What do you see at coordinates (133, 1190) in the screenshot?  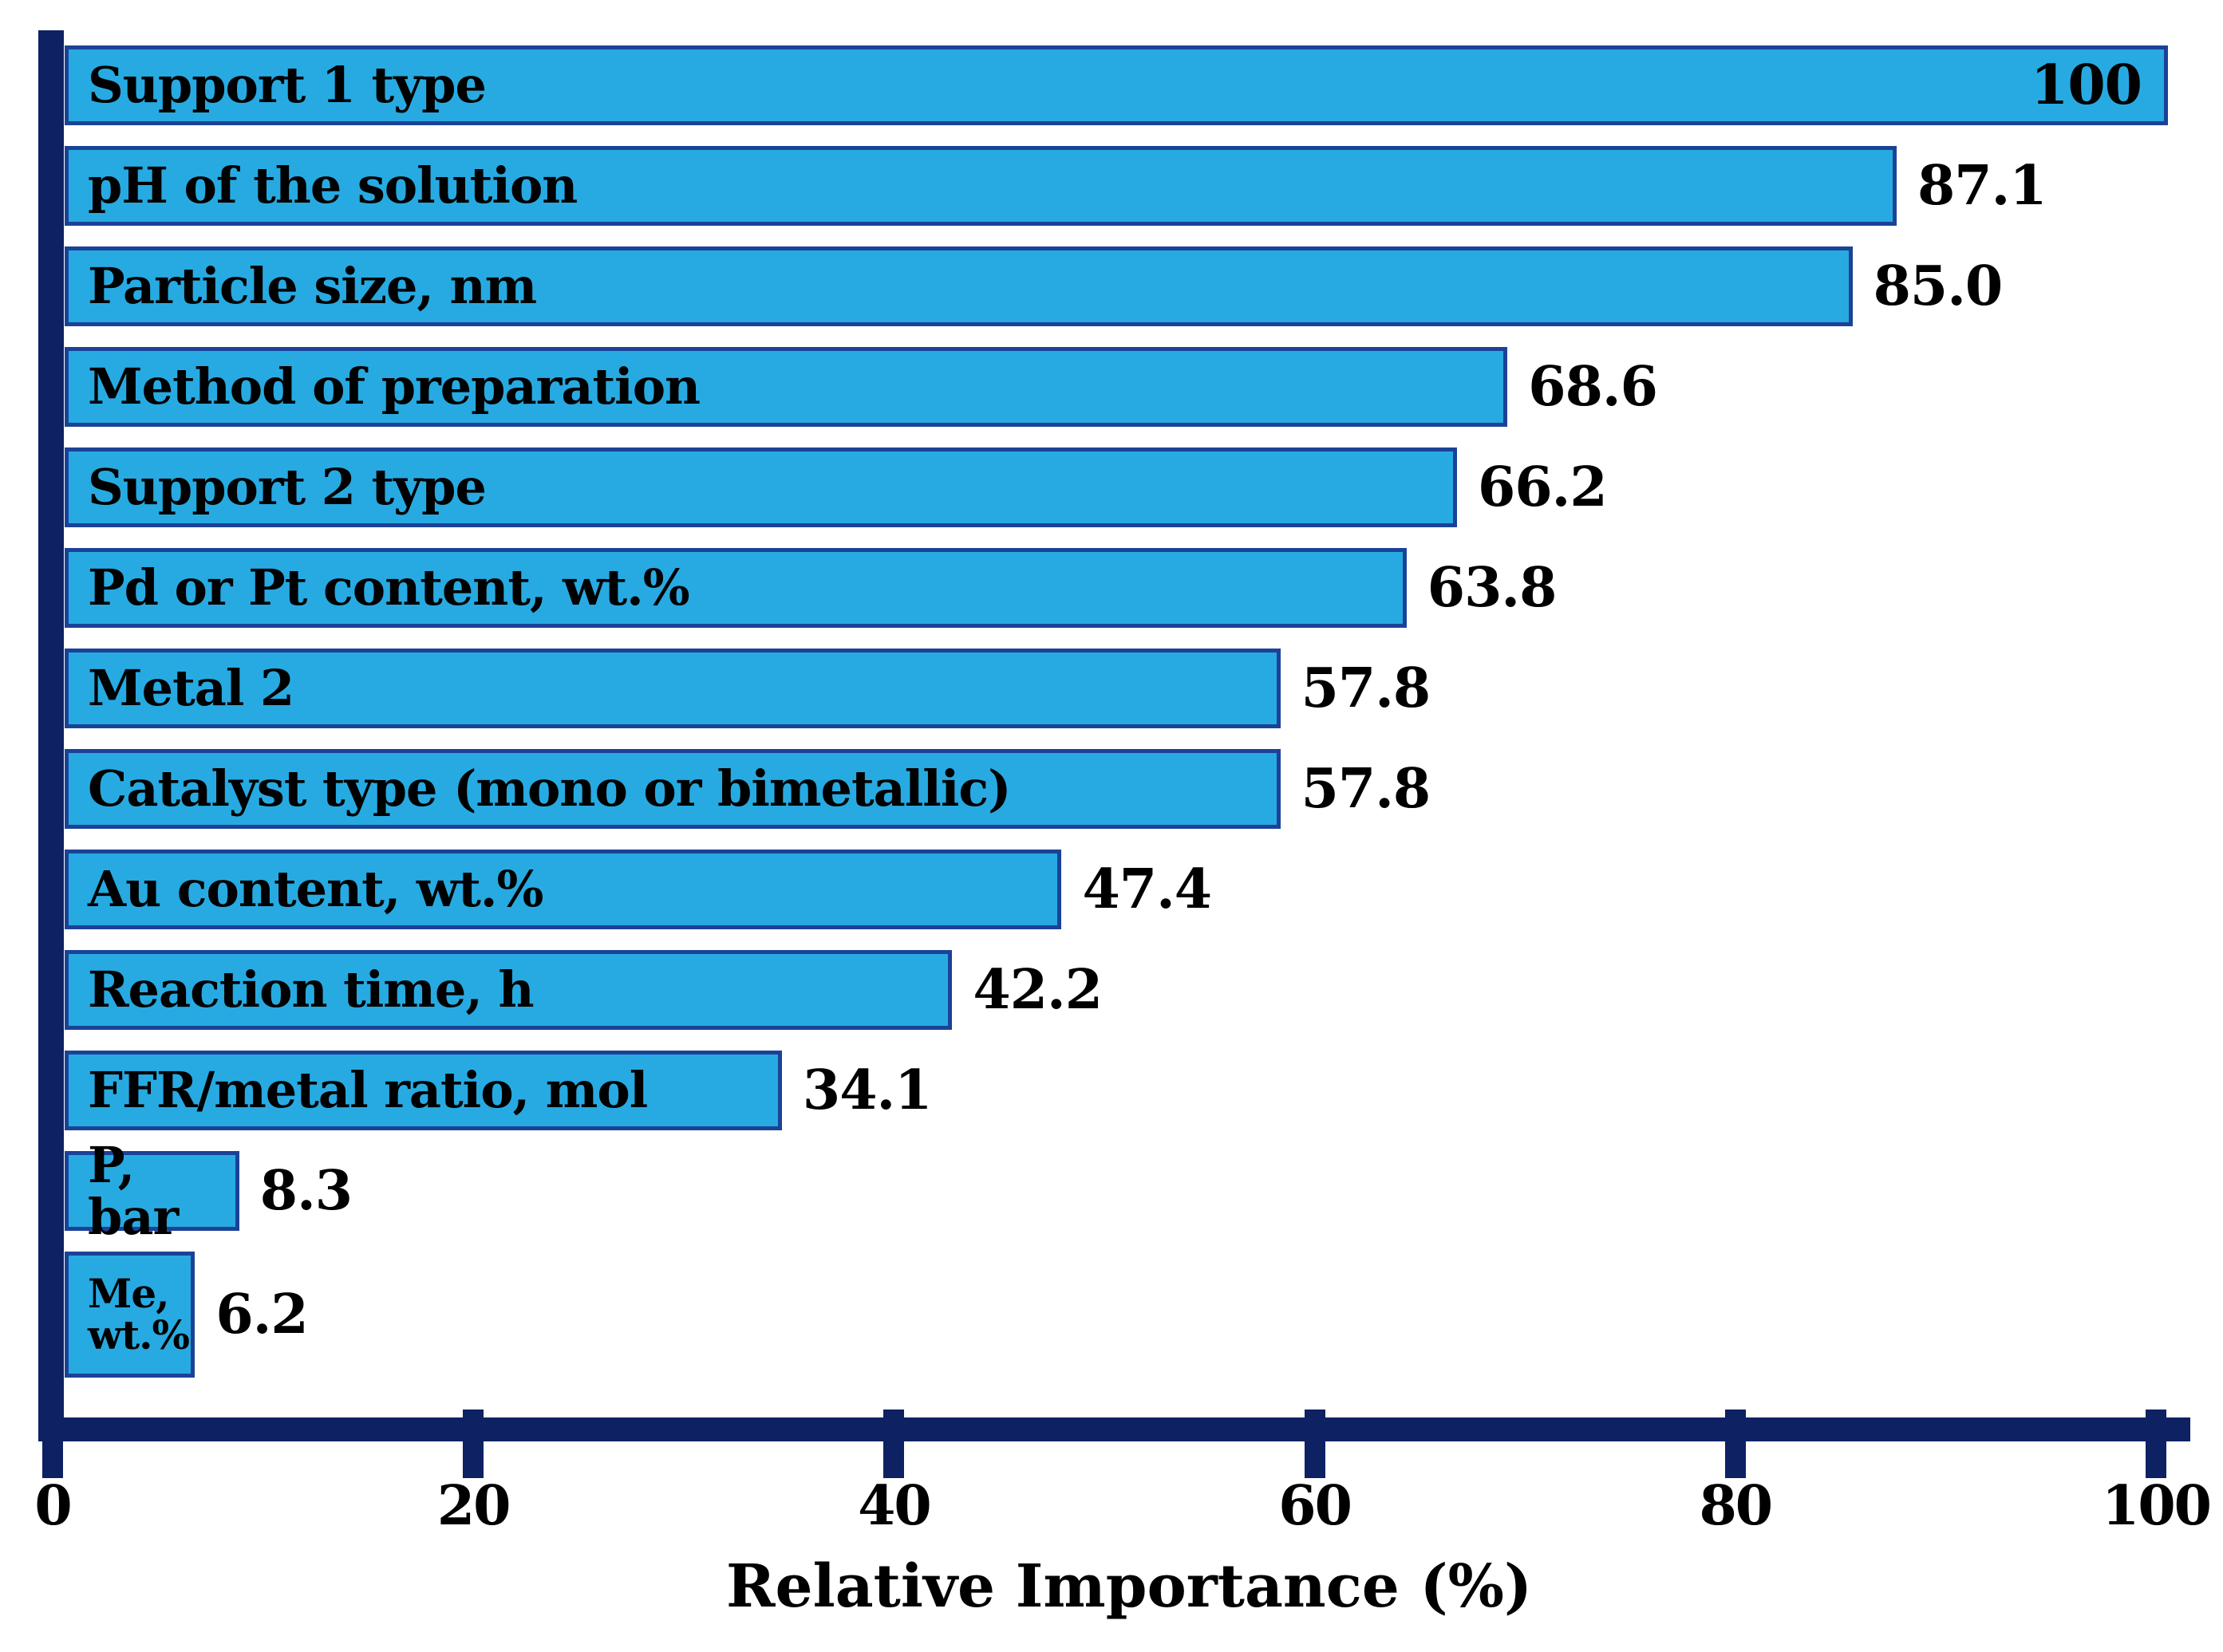 I see `category-label: P, bar` at bounding box center [133, 1190].